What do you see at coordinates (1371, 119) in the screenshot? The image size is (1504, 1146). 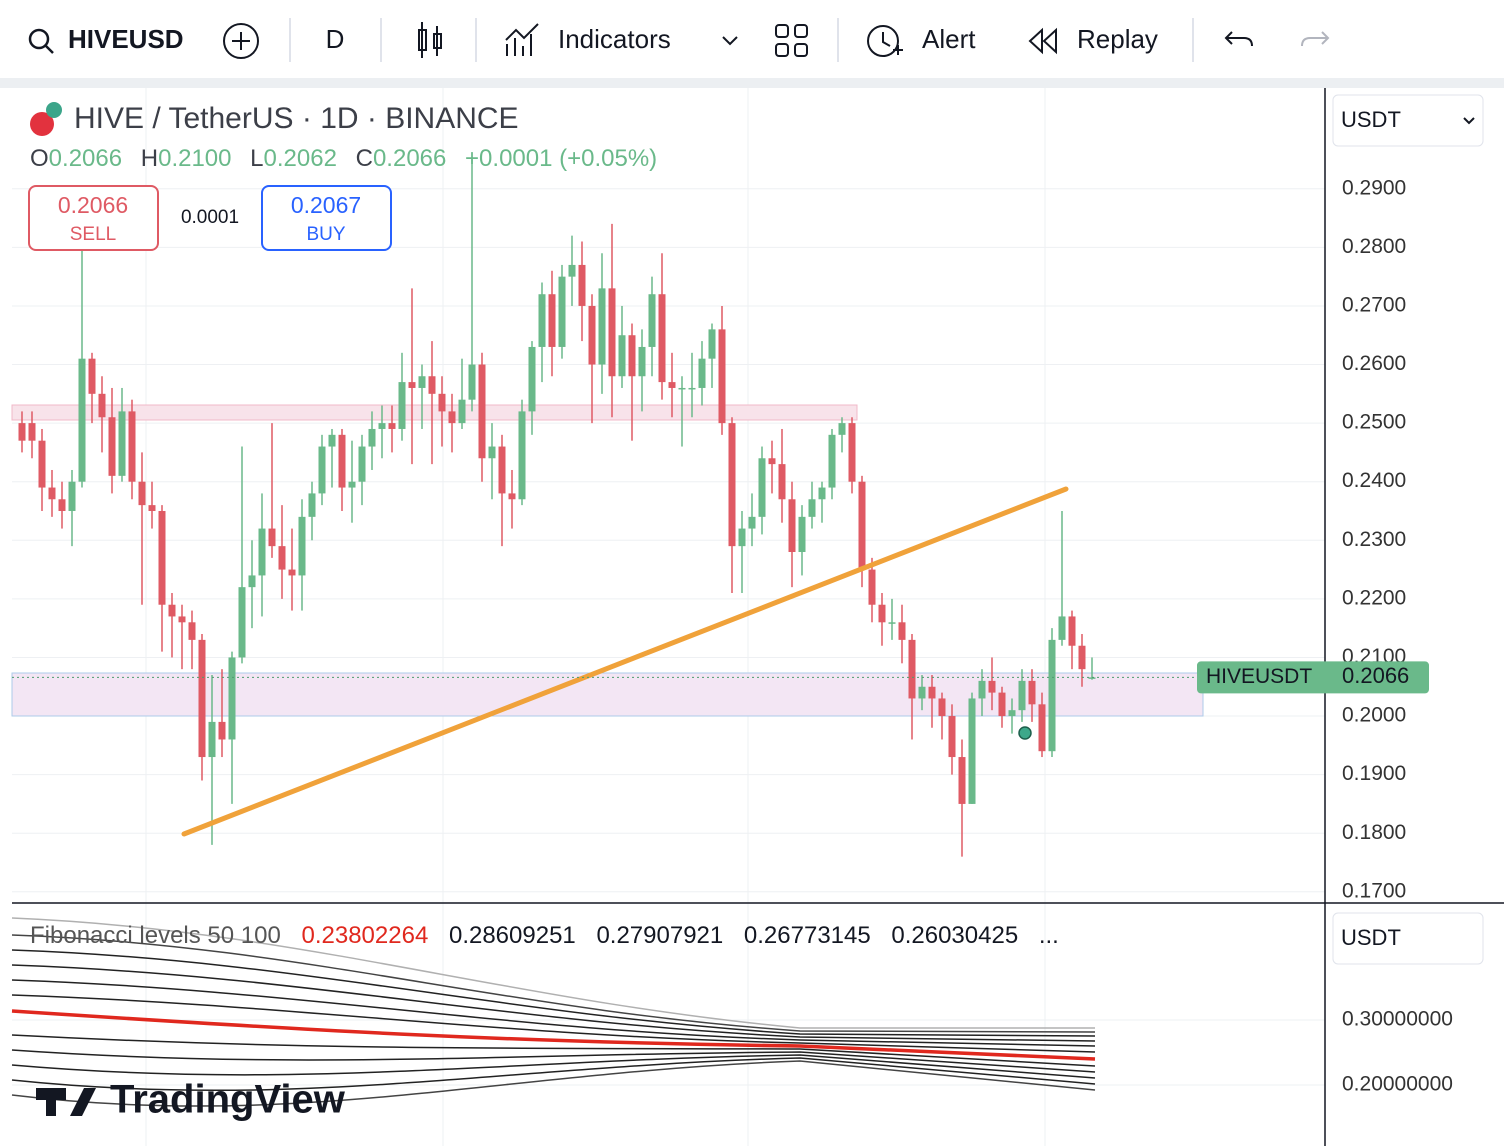 I see `currency: USDT` at bounding box center [1371, 119].